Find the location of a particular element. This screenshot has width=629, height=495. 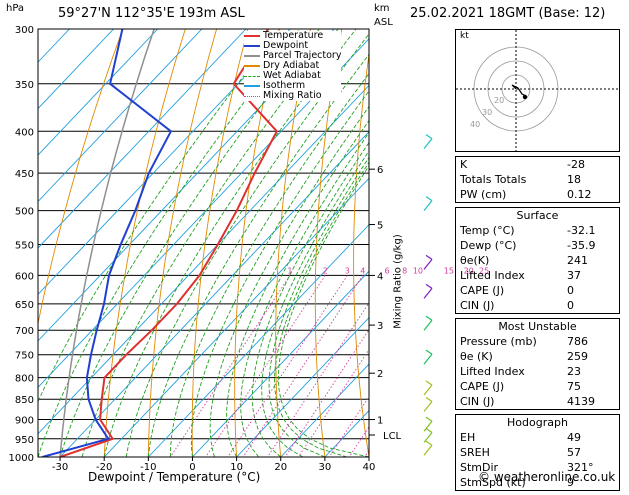

hpa-unit-label: hPa is located at coordinates (15, 8).